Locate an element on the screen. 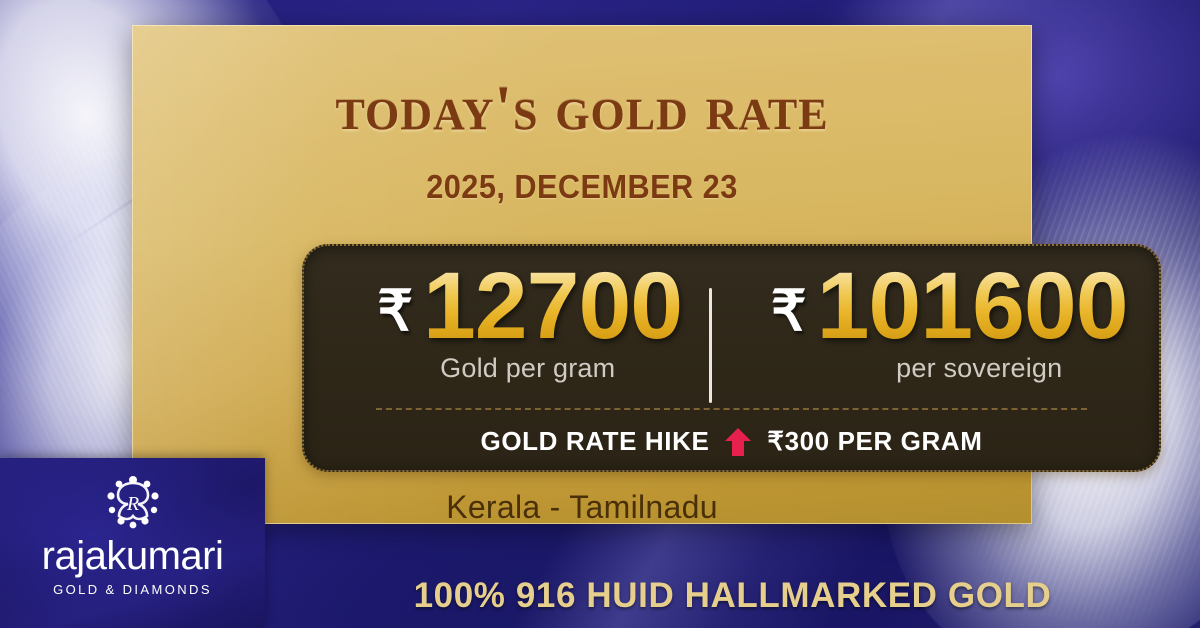 Image resolution: width=1200 pixels, height=628 pixels. rate-gram-block: ₹ 12700 Gold per gram is located at coordinates (522, 331).